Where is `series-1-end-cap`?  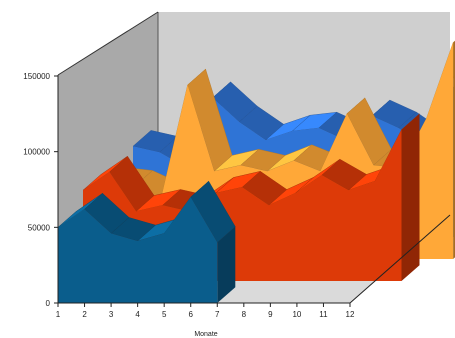
series-1-end-cap is located at coordinates (226, 264).